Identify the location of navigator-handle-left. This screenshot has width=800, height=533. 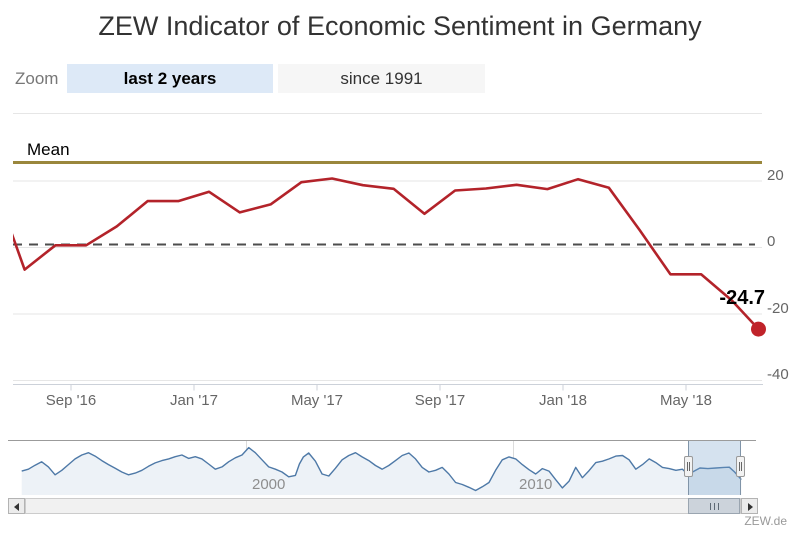
(688, 466).